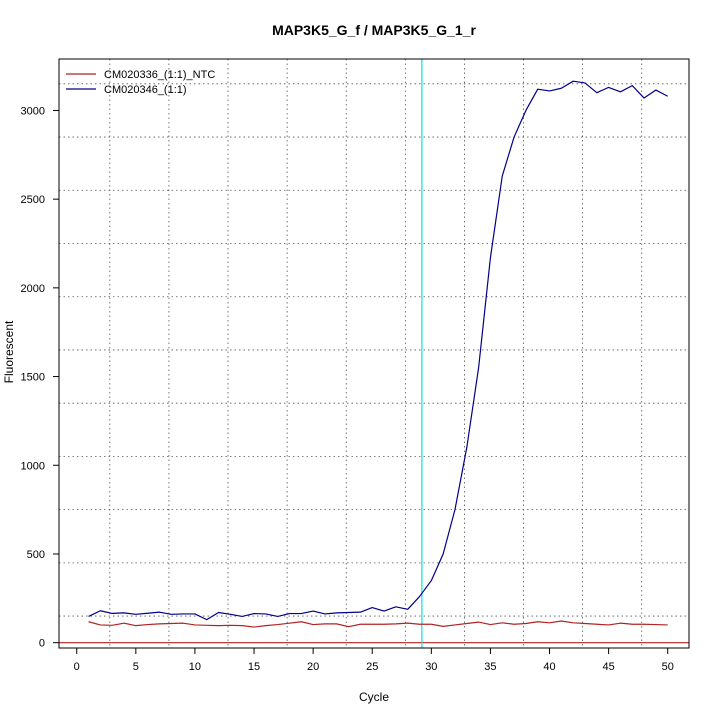  Describe the element at coordinates (33, 378) in the screenshot. I see `y-tick-label: 1500` at that location.